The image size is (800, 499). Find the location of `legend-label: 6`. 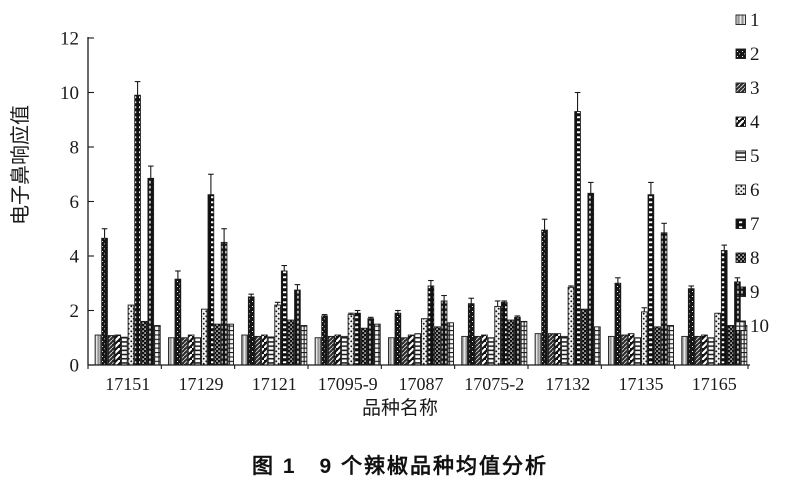

legend-label: 6 is located at coordinates (755, 190).